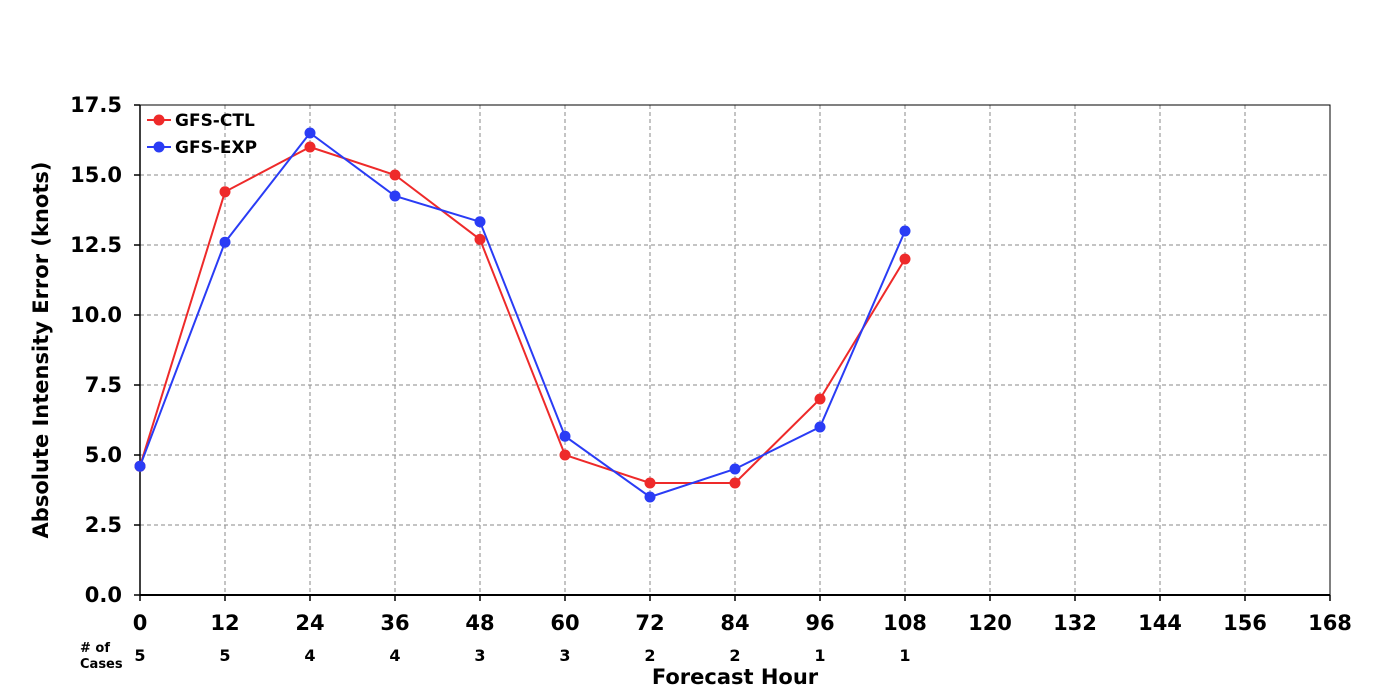 The width and height of the screenshot is (1400, 700). Describe the element at coordinates (101, 664) in the screenshot. I see `cases-label-line2: Cases` at that location.